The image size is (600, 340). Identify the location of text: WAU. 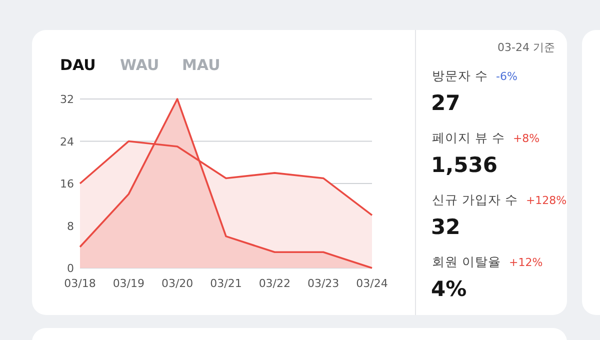
(140, 65).